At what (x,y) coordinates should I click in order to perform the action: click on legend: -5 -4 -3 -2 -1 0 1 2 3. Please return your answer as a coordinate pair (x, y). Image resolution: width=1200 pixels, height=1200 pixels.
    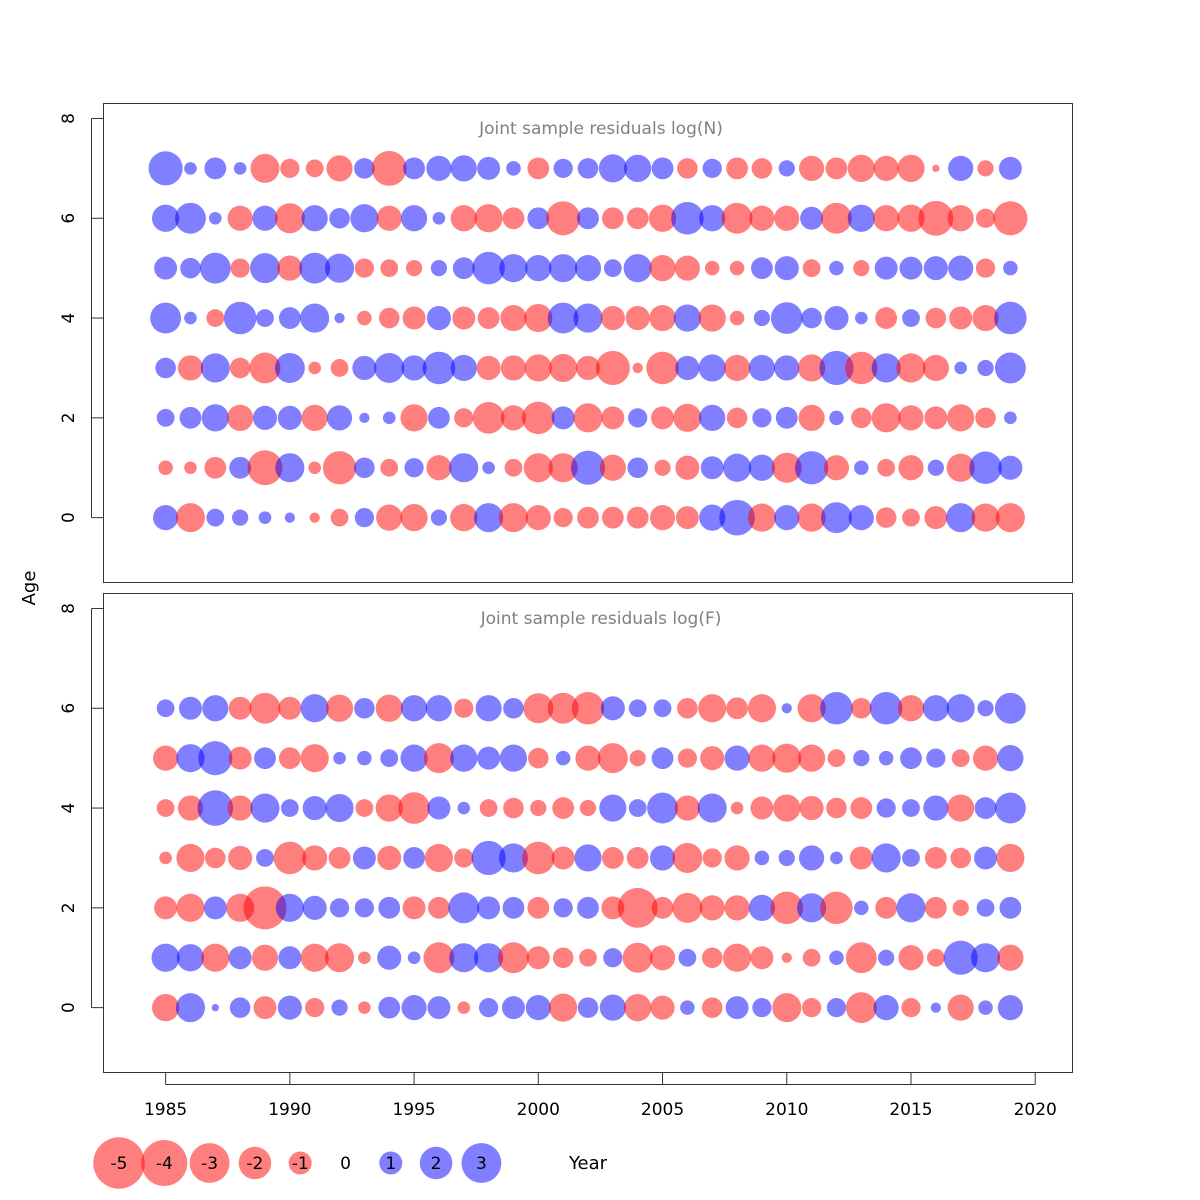
    Looking at the image, I should click on (297, 1163).